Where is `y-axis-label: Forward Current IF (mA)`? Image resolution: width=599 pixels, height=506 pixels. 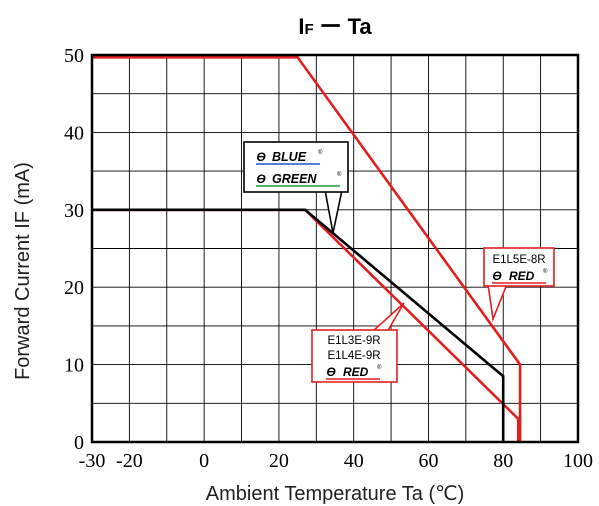 y-axis-label: Forward Current IF (mA) is located at coordinates (23, 271).